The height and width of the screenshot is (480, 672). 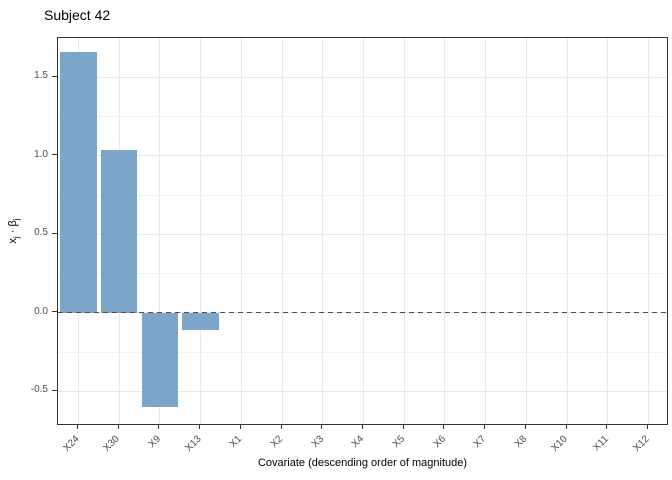 I want to click on x-tick-label-X3: X3, so click(x=317, y=442).